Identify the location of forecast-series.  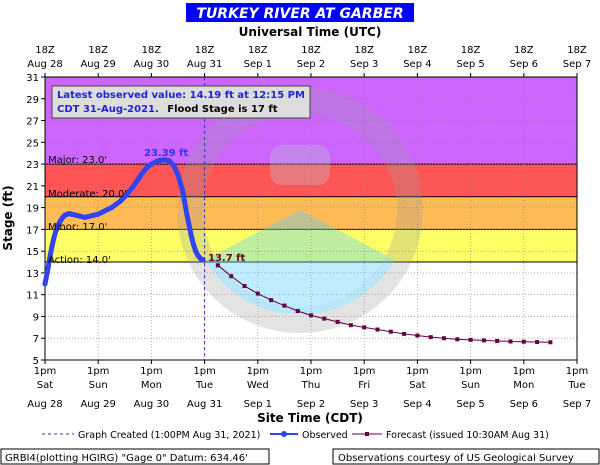
(384, 304).